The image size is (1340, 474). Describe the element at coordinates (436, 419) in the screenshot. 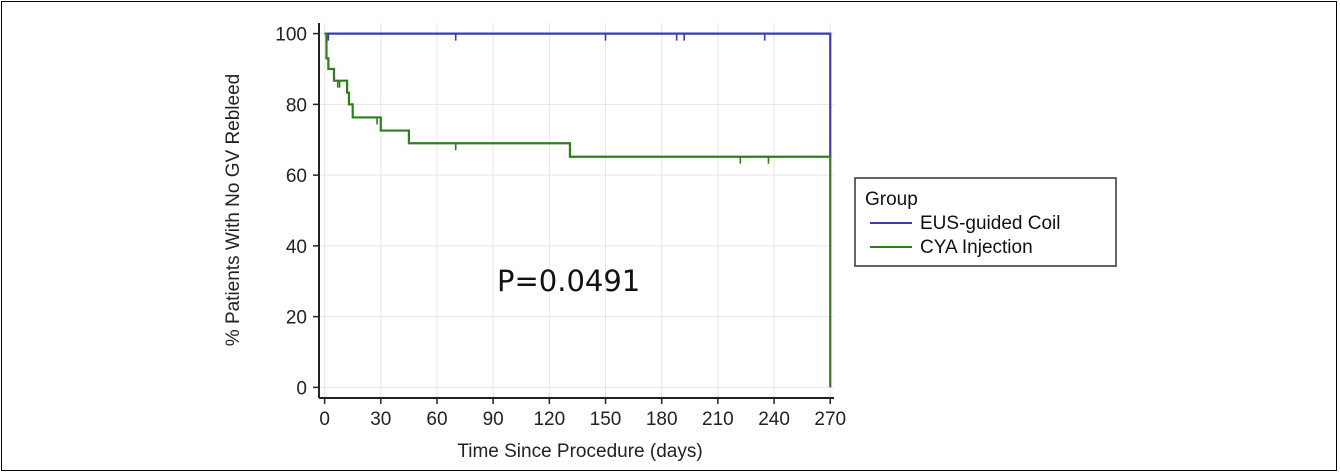

I see `x-tick-label: 60` at that location.